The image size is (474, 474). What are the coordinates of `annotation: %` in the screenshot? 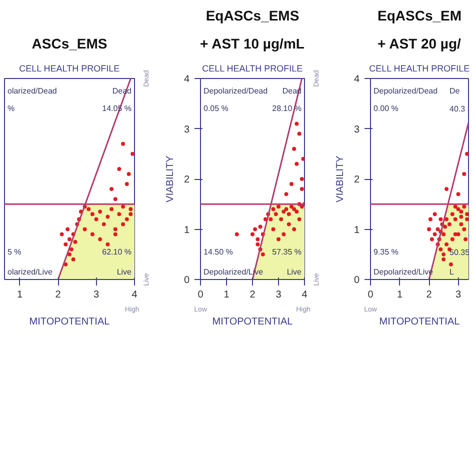 It's located at (11, 109).